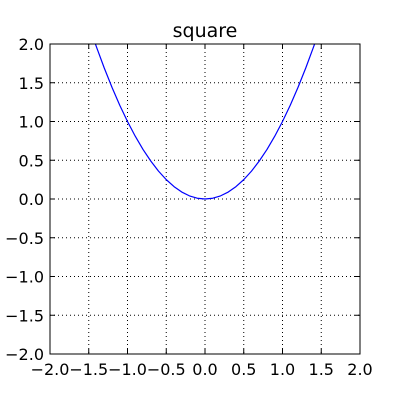 This screenshot has width=400, height=400. What do you see at coordinates (282, 369) in the screenshot?
I see `x-tick-label: 1.0` at bounding box center [282, 369].